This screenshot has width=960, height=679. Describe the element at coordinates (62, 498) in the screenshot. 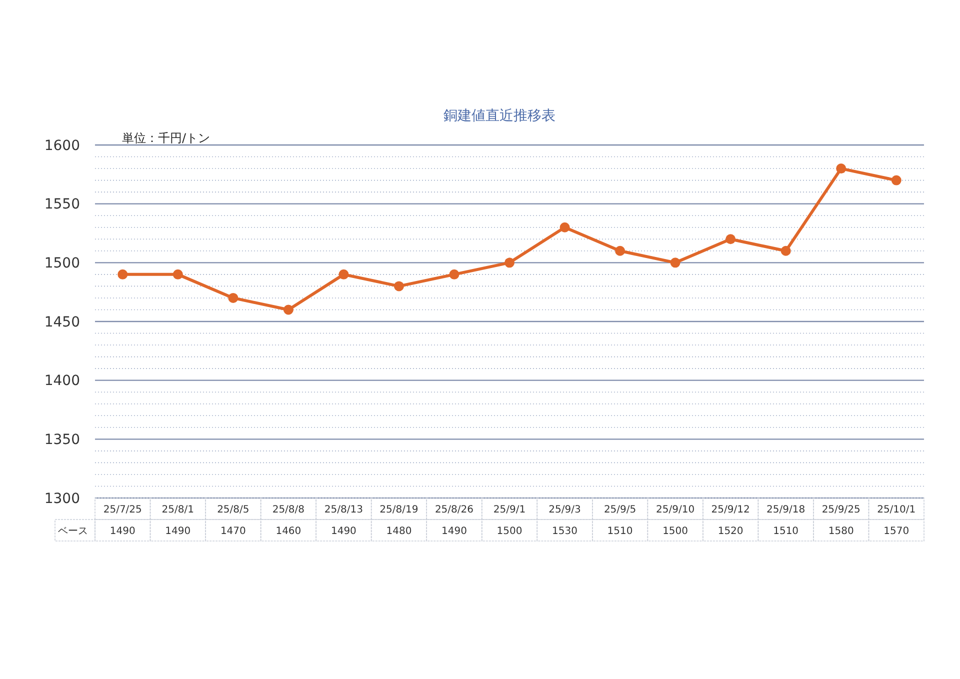

I see `y-tick-label: 1300` at that location.